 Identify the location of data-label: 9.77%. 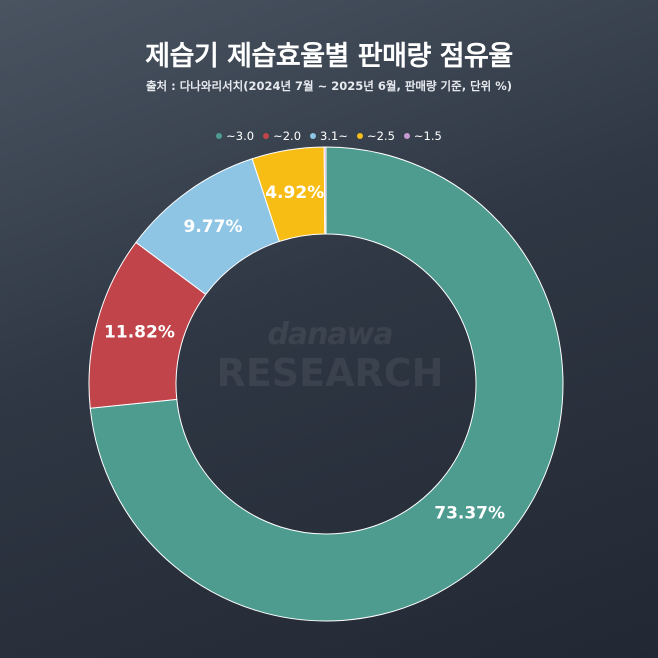
(213, 227).